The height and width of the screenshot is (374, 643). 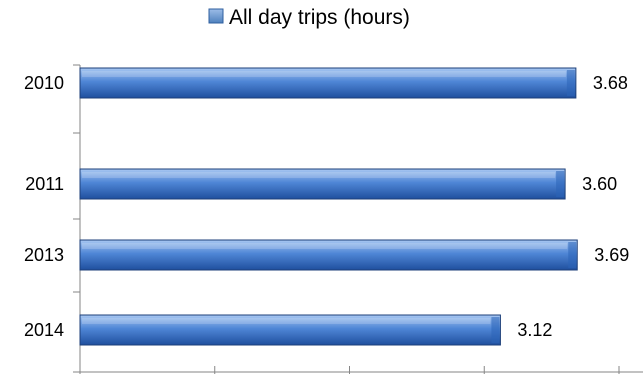 I want to click on y-tick-label-2014: 2014, so click(x=44, y=330).